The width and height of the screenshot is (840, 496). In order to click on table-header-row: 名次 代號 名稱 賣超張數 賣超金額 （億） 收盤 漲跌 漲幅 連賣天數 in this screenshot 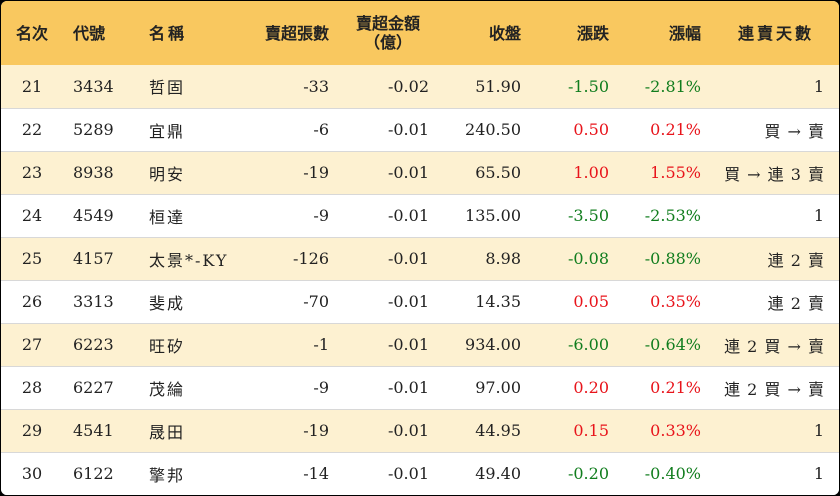, I will do `click(420, 33)`.